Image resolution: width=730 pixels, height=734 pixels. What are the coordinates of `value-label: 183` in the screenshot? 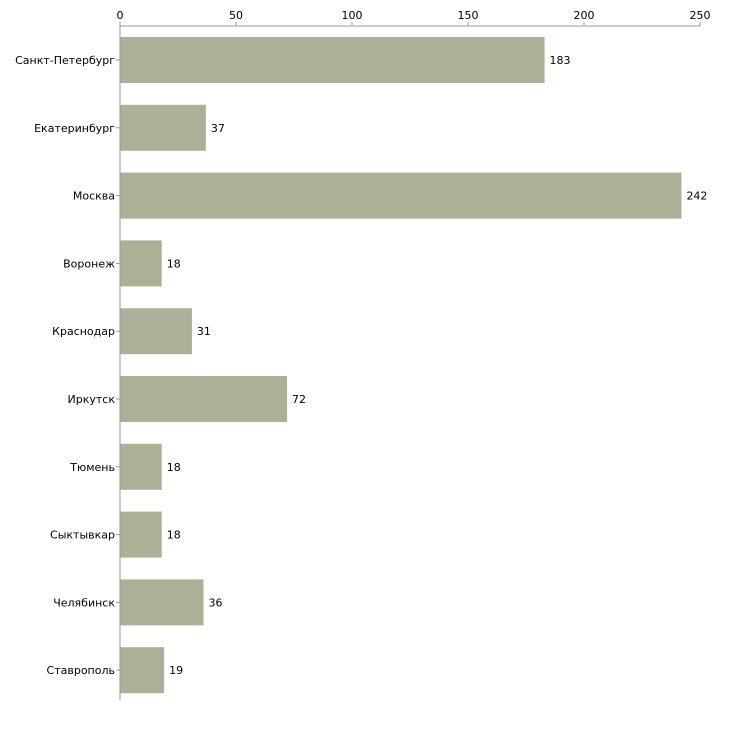 It's located at (560, 60).